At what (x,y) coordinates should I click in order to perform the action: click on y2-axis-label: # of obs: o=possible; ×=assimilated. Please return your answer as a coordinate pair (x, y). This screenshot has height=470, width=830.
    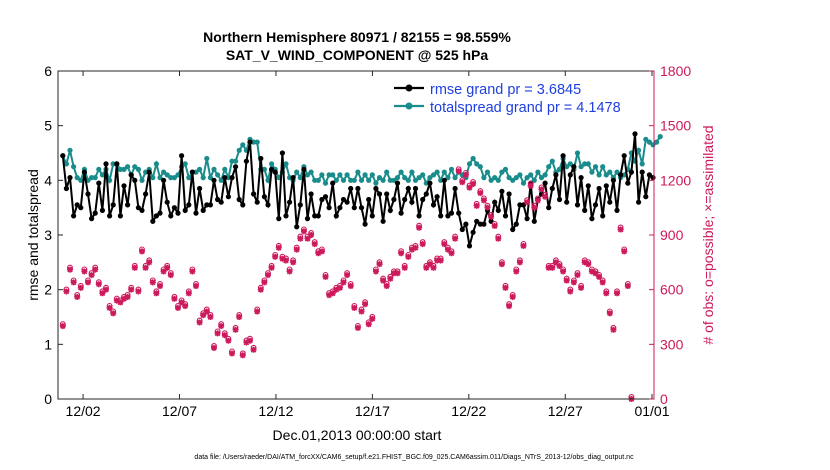
    Looking at the image, I should click on (708, 234).